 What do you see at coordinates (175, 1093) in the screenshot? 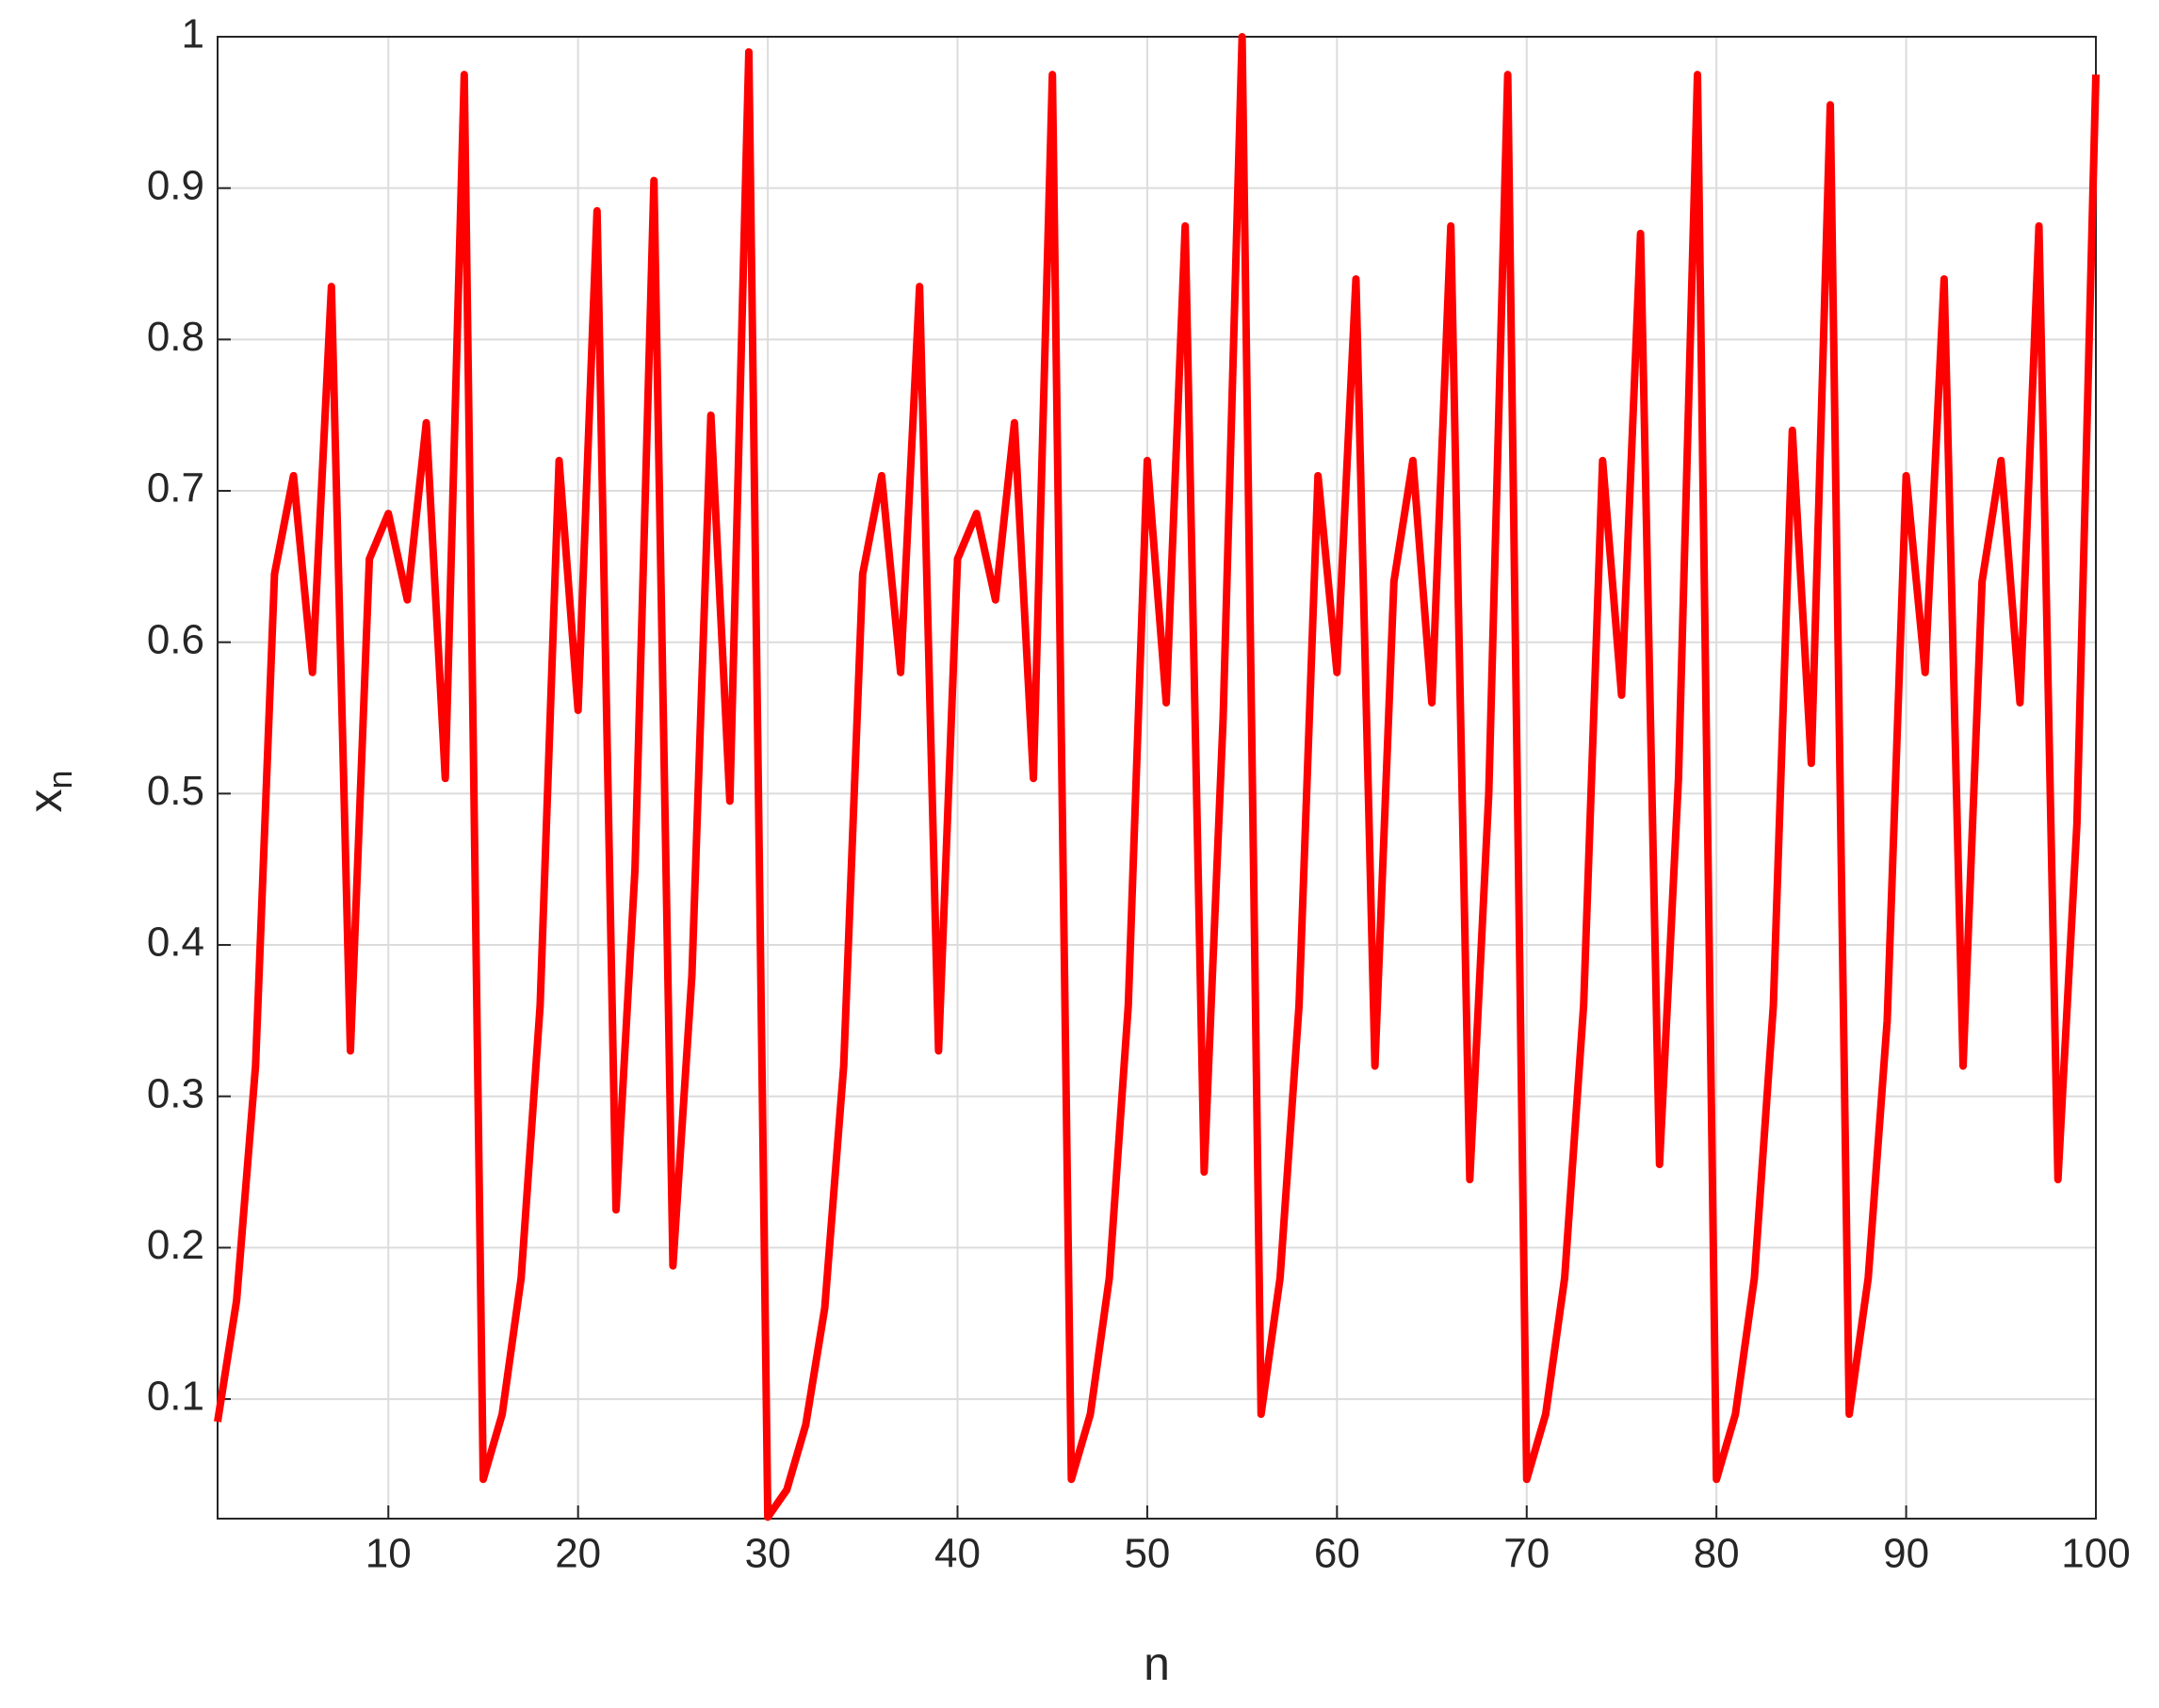
I see `y-tick-label: 0.3` at bounding box center [175, 1093].